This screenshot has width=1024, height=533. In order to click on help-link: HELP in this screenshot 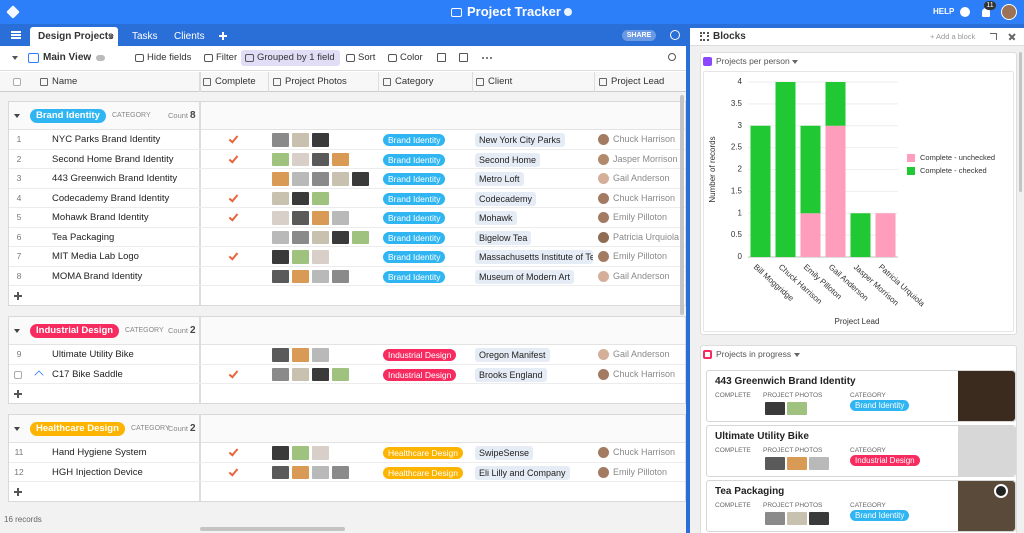, I will do `click(944, 11)`.